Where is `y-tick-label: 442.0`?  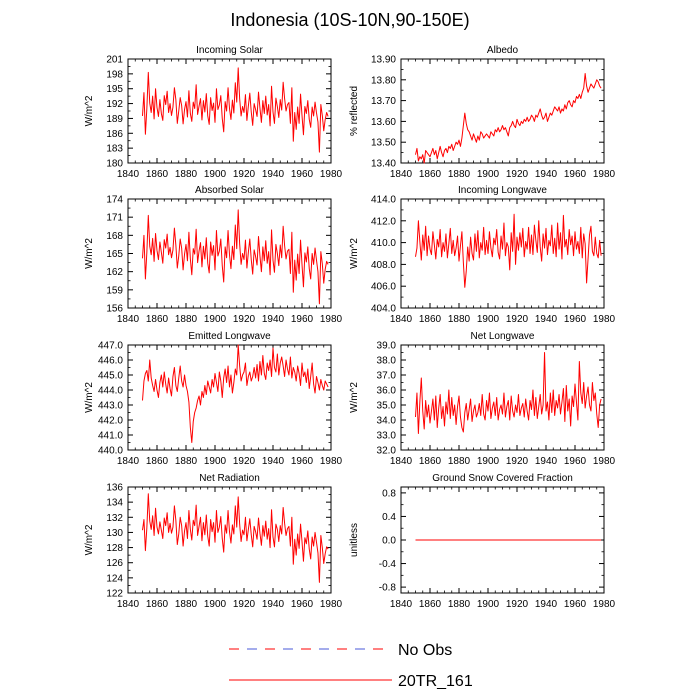
y-tick-label: 442.0 is located at coordinates (110, 421).